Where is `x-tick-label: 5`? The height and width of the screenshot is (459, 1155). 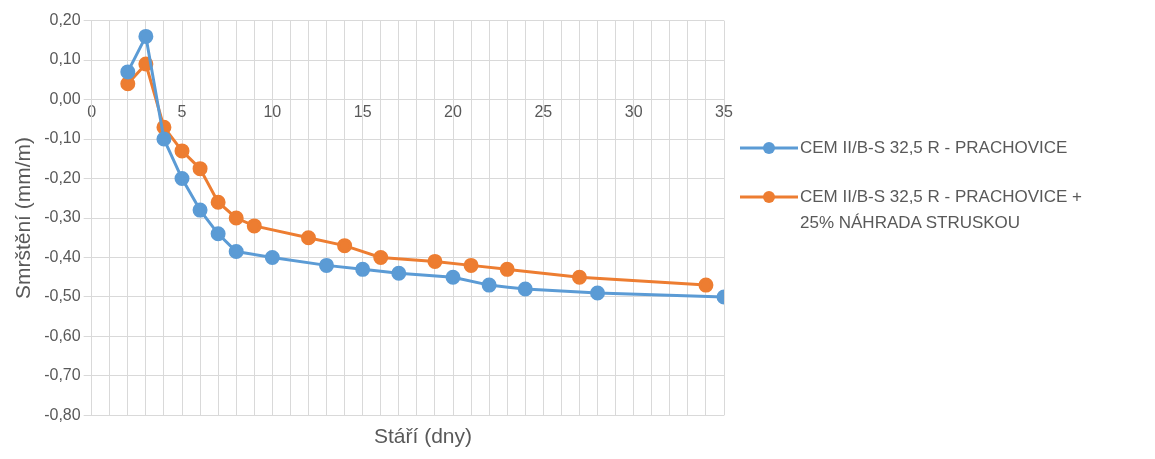 x-tick-label: 5 is located at coordinates (182, 111).